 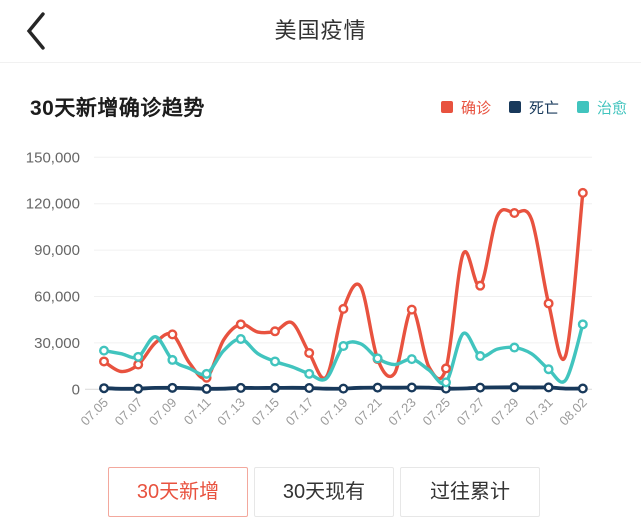 I want to click on back-button, so click(x=36, y=31).